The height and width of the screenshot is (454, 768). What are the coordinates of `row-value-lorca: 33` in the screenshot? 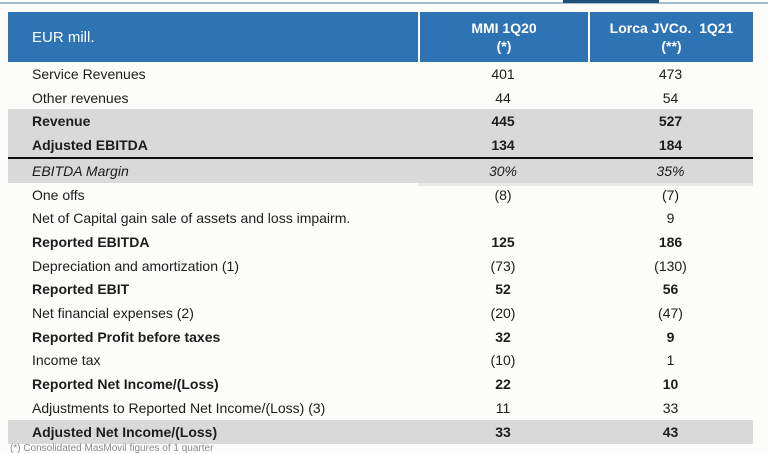 It's located at (670, 407).